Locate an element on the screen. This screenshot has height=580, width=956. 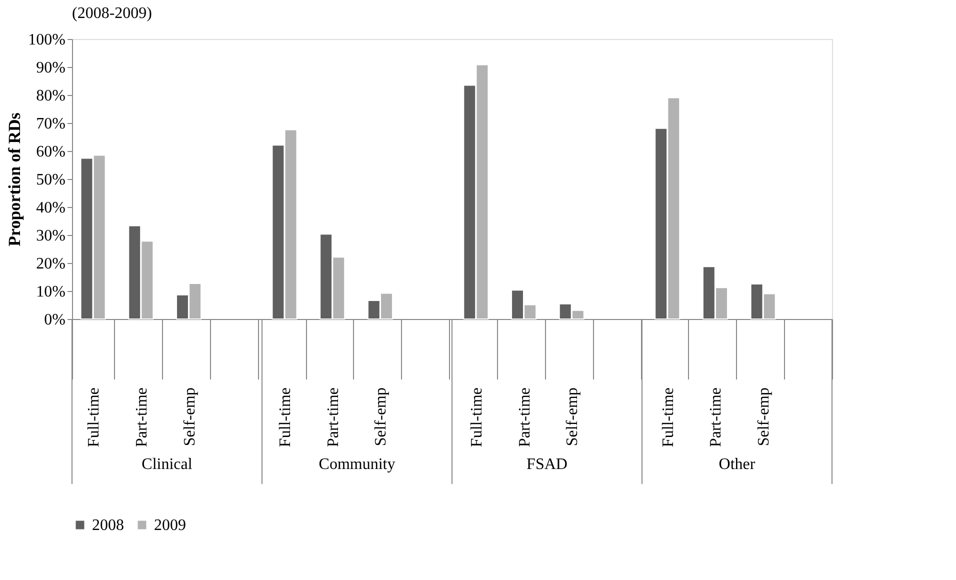
y-tick-label: 0% is located at coordinates (55, 320).